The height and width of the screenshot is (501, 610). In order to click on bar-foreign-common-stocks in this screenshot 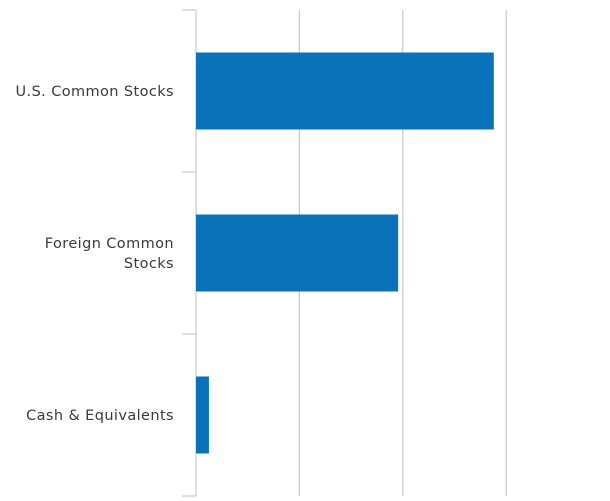, I will do `click(297, 253)`.